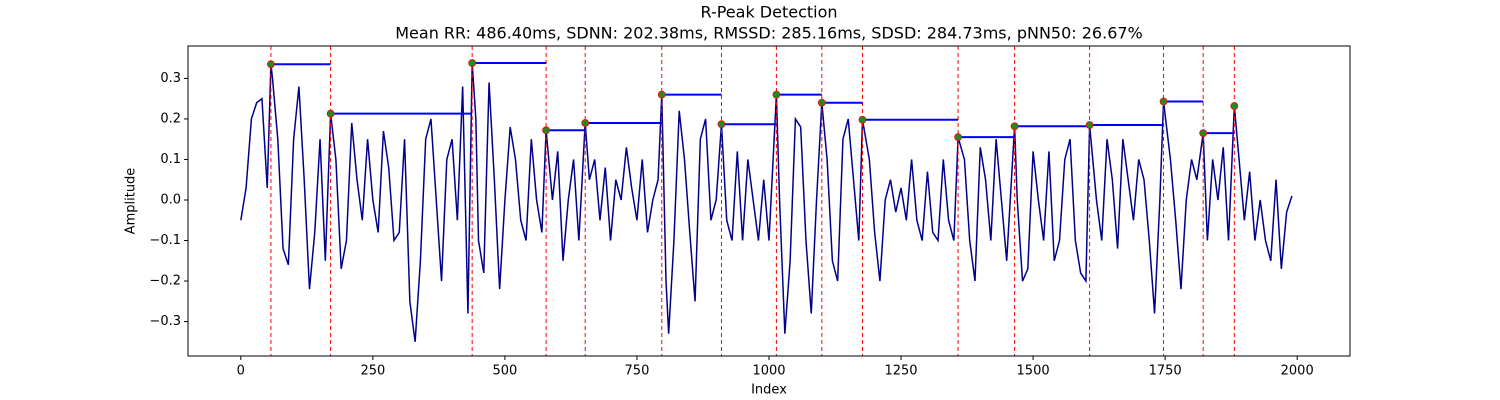 Image resolution: width=1500 pixels, height=400 pixels. What do you see at coordinates (241, 371) in the screenshot?
I see `x-tick-label: 0` at bounding box center [241, 371].